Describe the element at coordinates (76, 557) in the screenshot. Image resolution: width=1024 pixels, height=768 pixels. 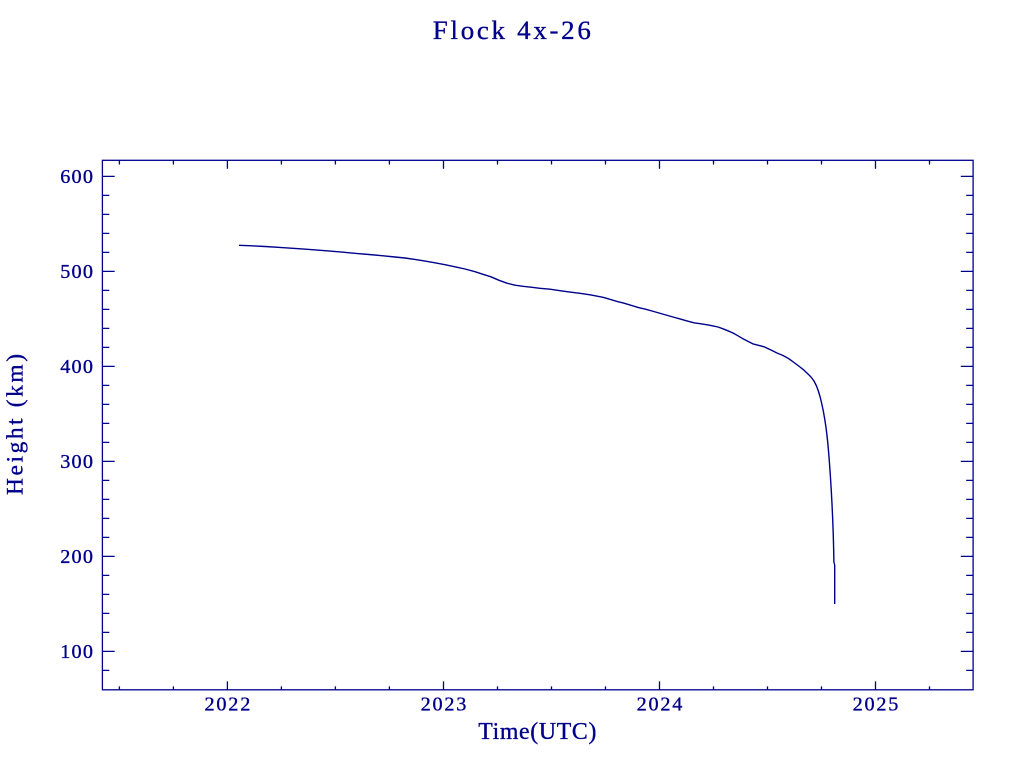
I see `svg-text: 200` at that location.